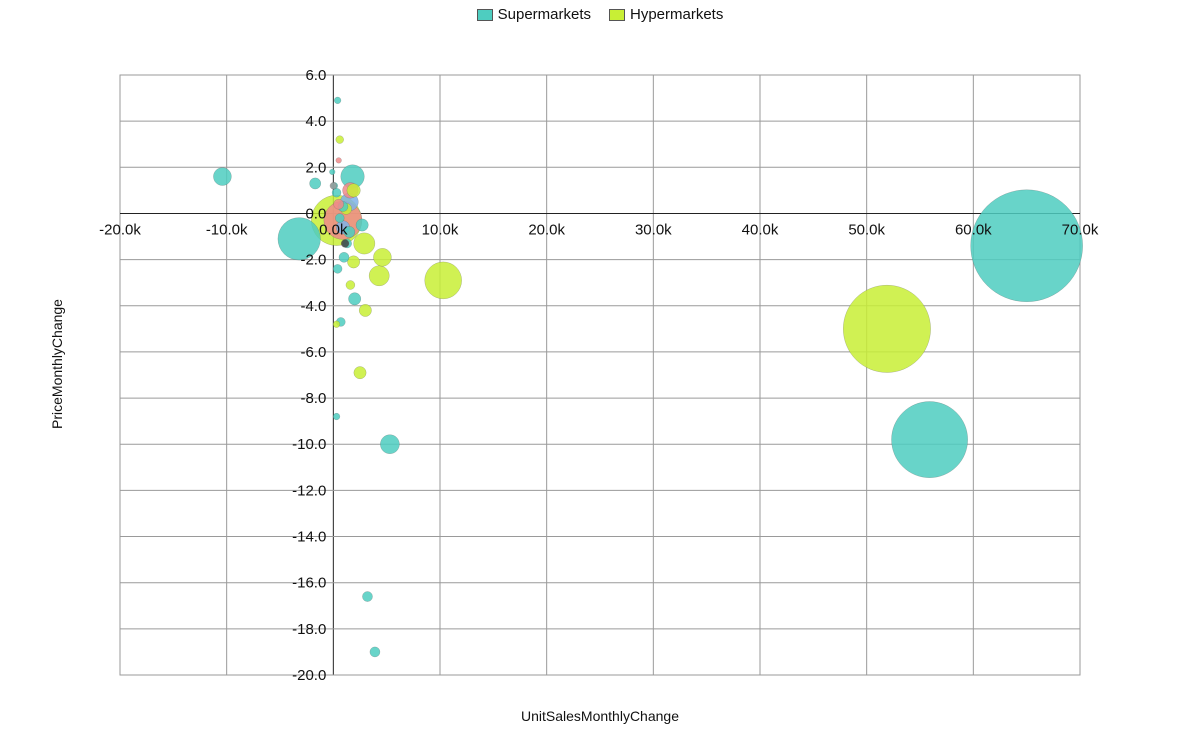 The width and height of the screenshot is (1200, 755). What do you see at coordinates (866, 229) in the screenshot?
I see `x-tick-label: 50.0k` at bounding box center [866, 229].